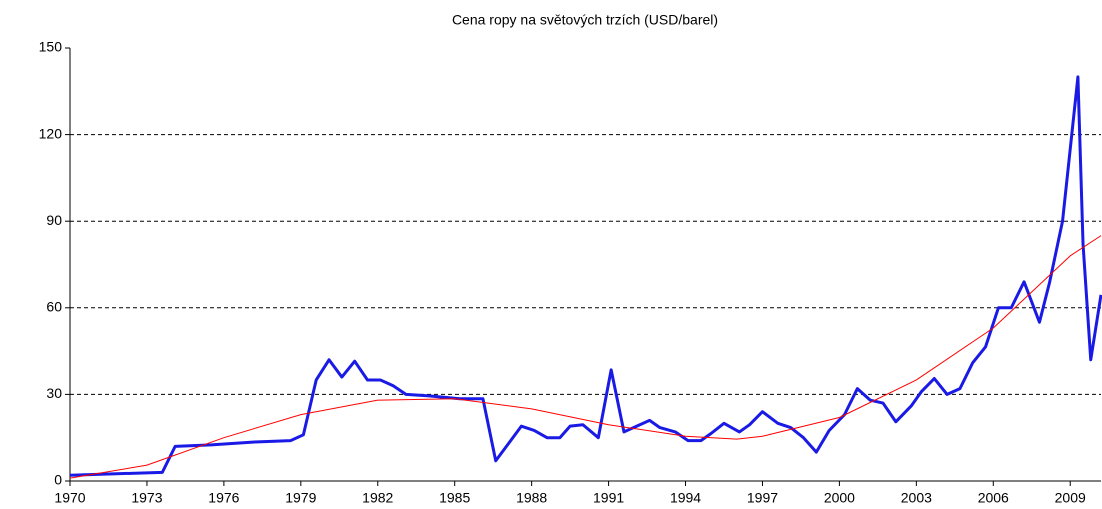  What do you see at coordinates (531, 498) in the screenshot?
I see `x-tick-label: 1988` at bounding box center [531, 498].